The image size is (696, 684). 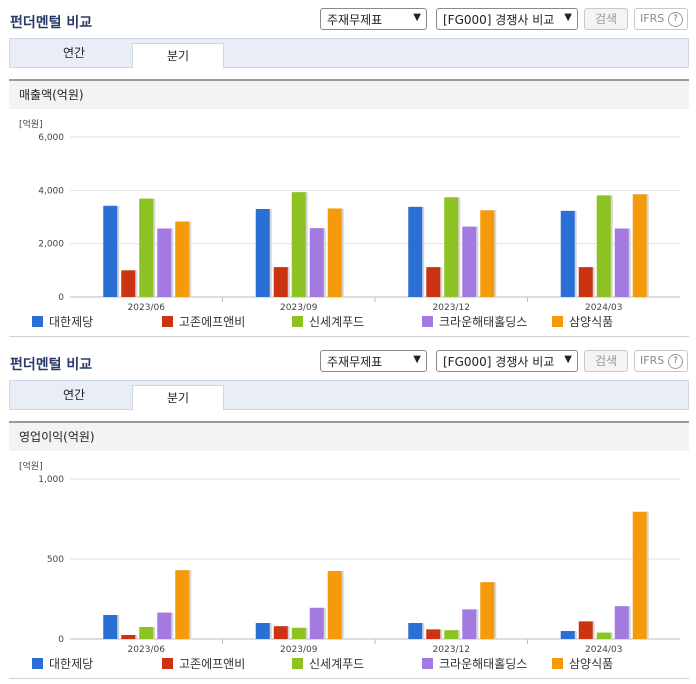 What do you see at coordinates (349, 436) in the screenshot?
I see `chart-title: 영업이익(억원)` at bounding box center [349, 436].